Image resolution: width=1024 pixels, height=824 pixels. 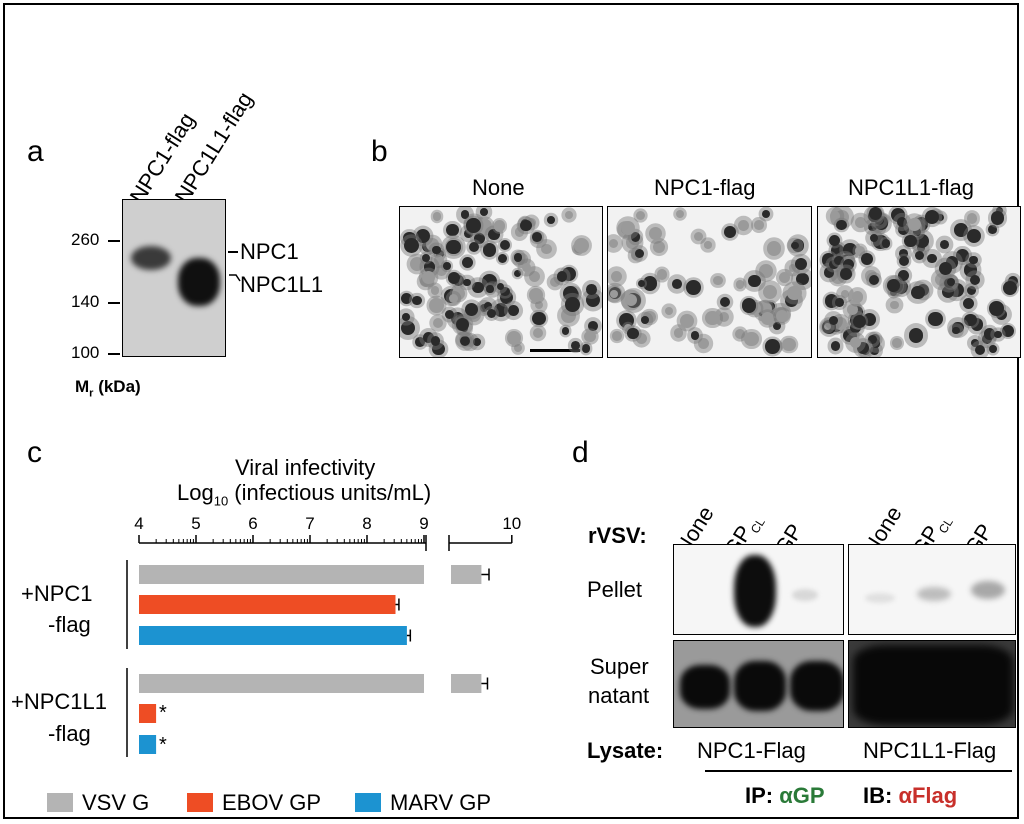 I want to click on tick-label: 4, so click(x=138, y=523).